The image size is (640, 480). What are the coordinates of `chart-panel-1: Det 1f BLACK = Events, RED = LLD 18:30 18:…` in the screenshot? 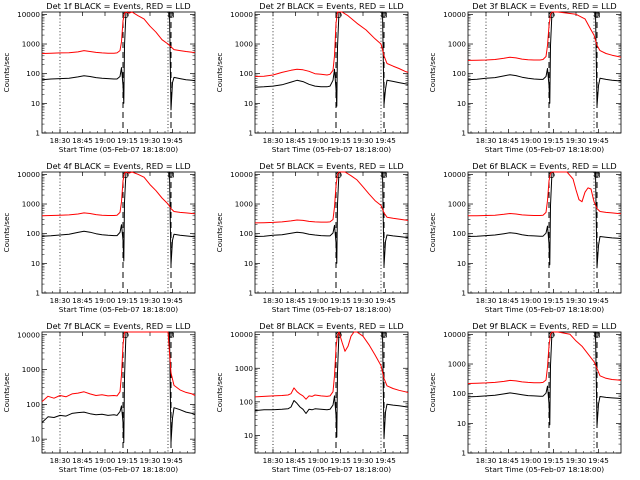 It's located at (99, 77).